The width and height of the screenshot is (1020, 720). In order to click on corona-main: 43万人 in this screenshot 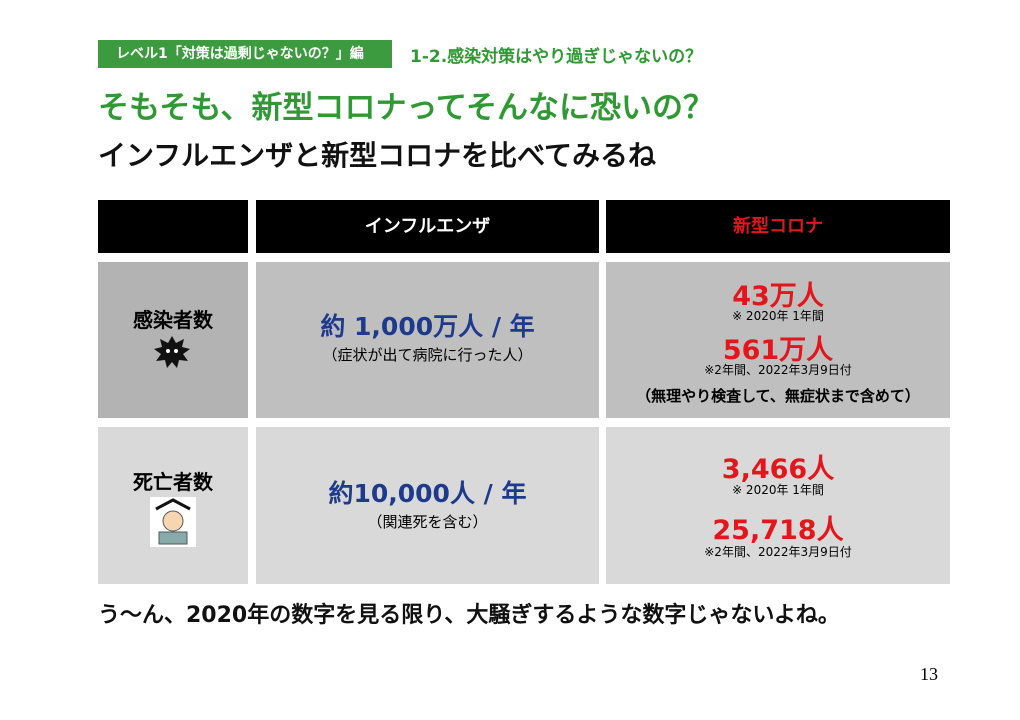, I will do `click(778, 296)`.